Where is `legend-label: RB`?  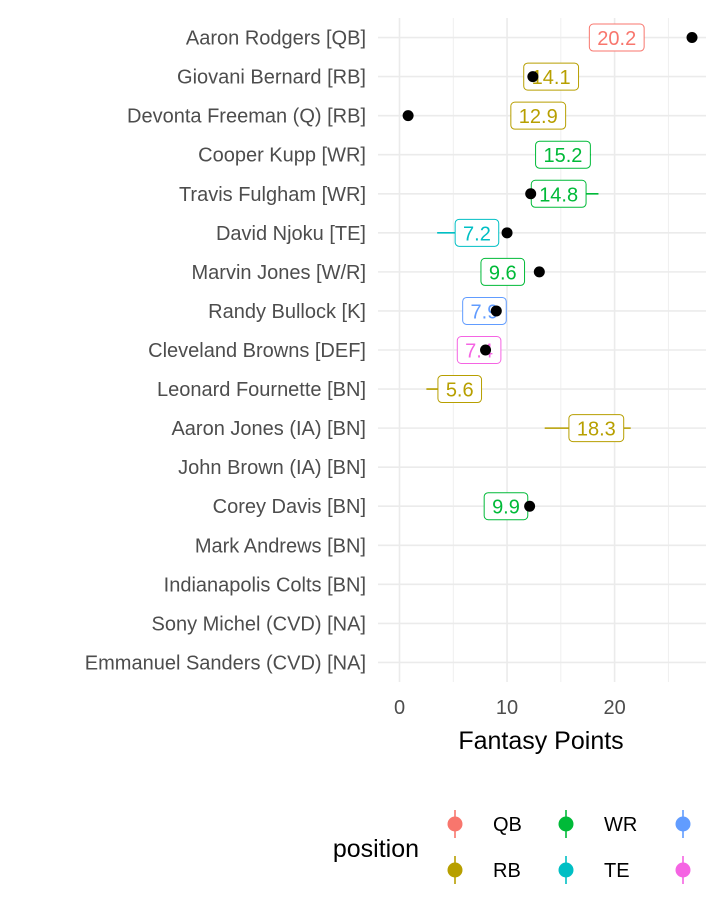 legend-label: RB is located at coordinates (507, 871).